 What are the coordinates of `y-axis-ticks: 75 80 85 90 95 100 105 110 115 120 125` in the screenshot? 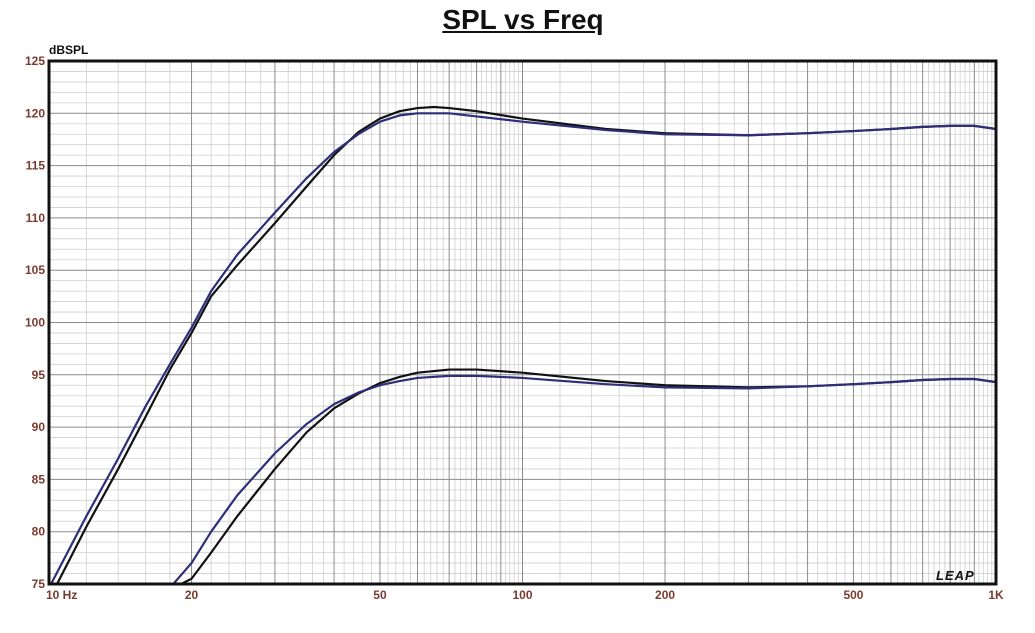 It's located at (35, 322).